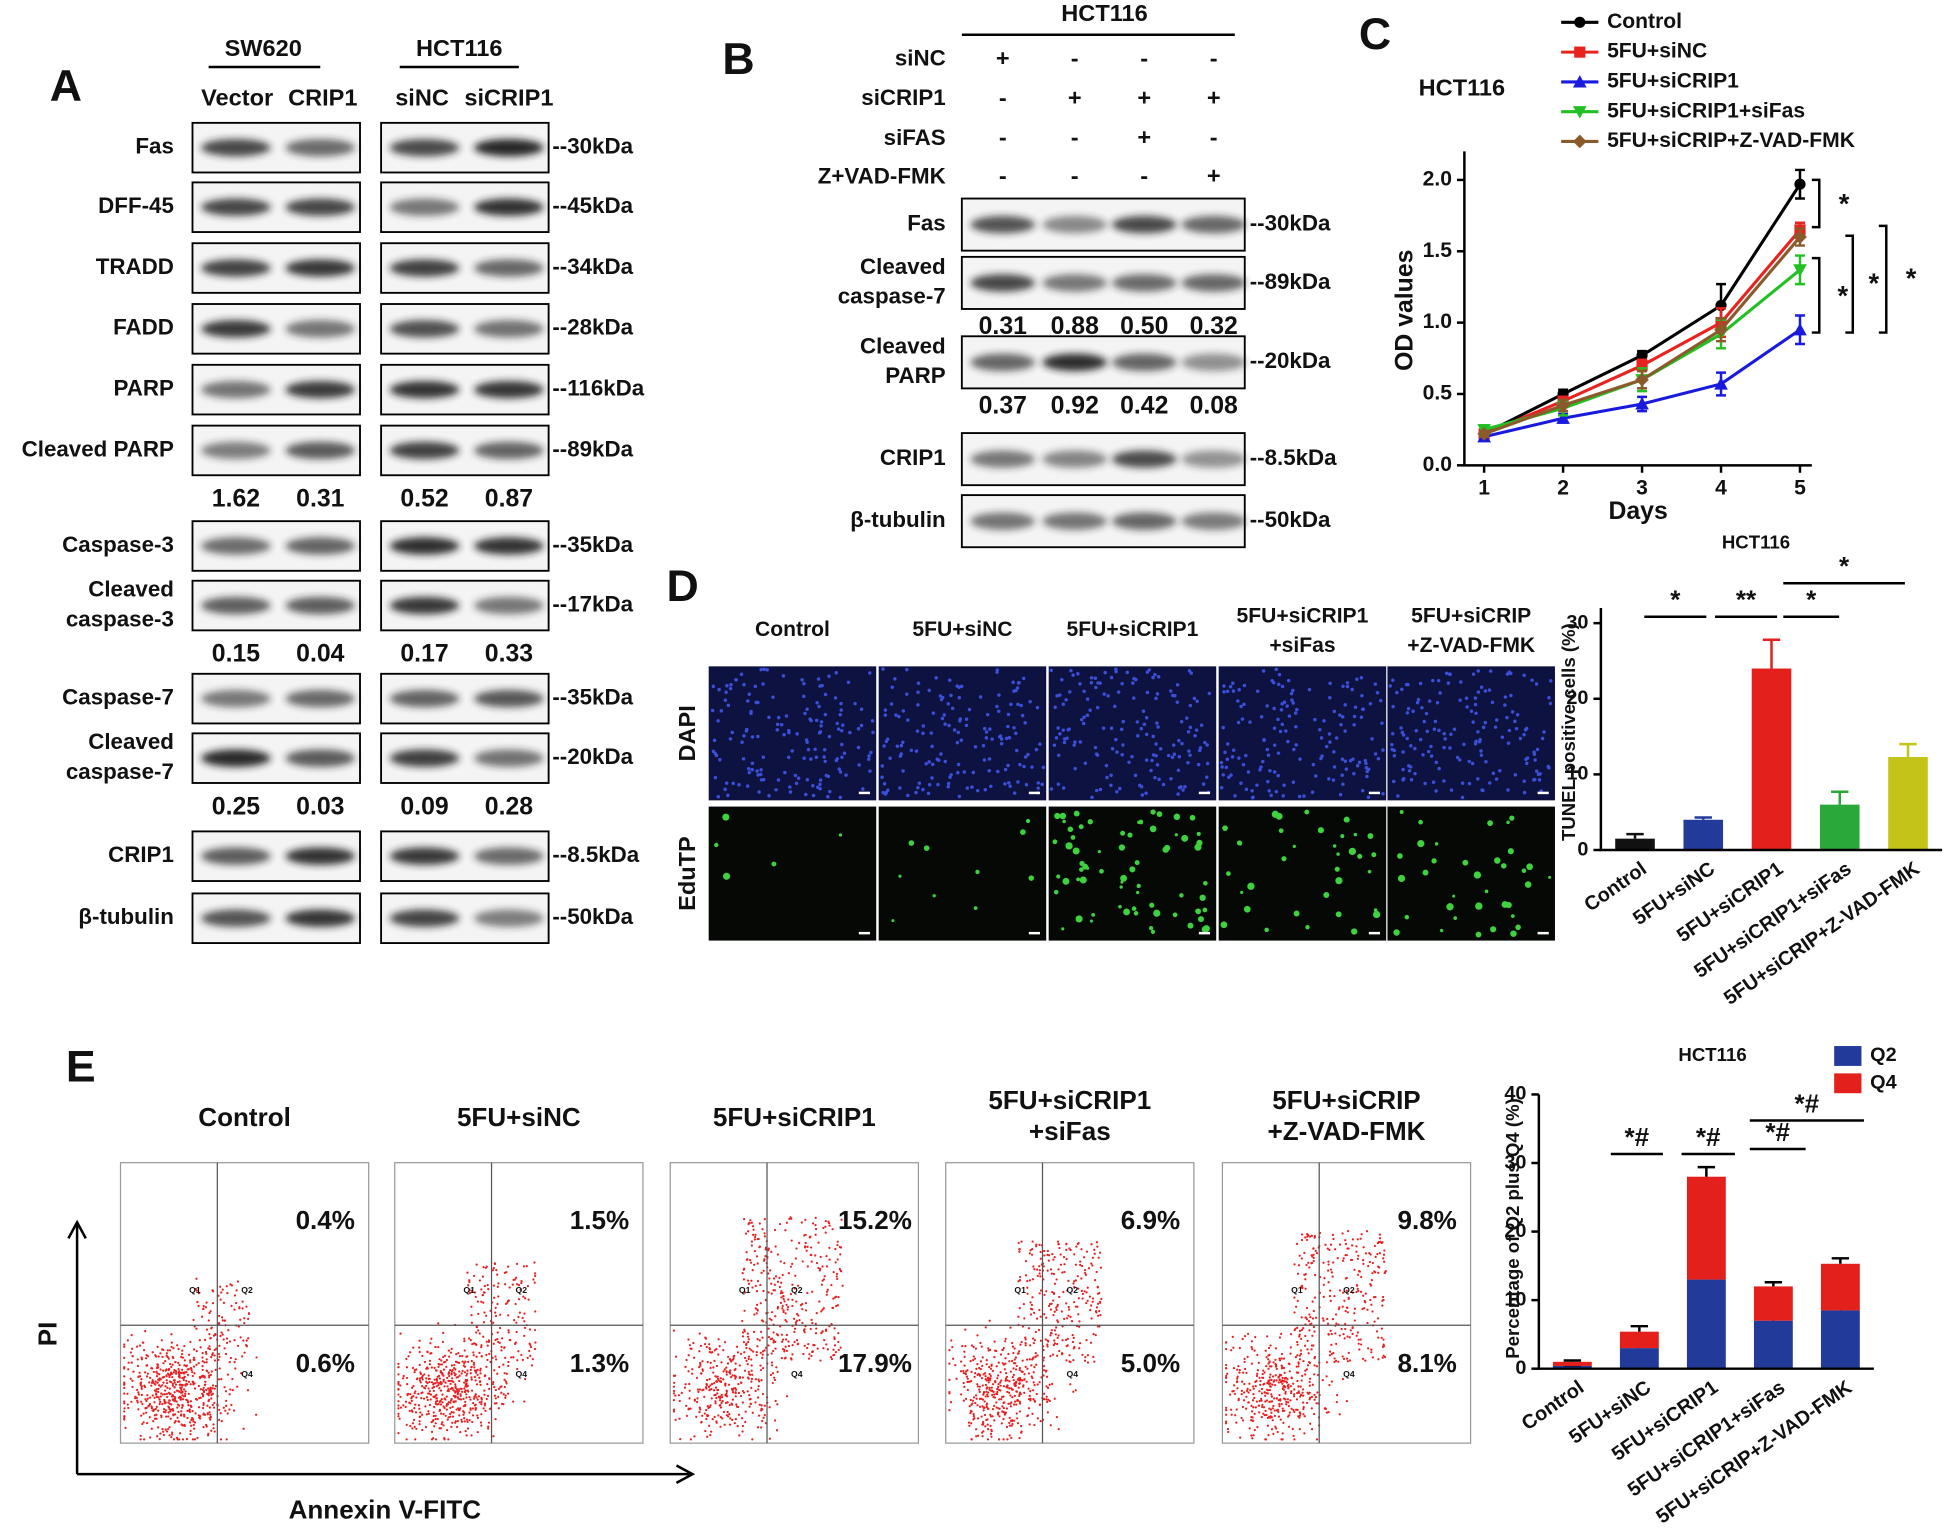 The image size is (1946, 1530). Describe the element at coordinates (1138, 886) in the screenshot. I see `tunel-positive` at that location.